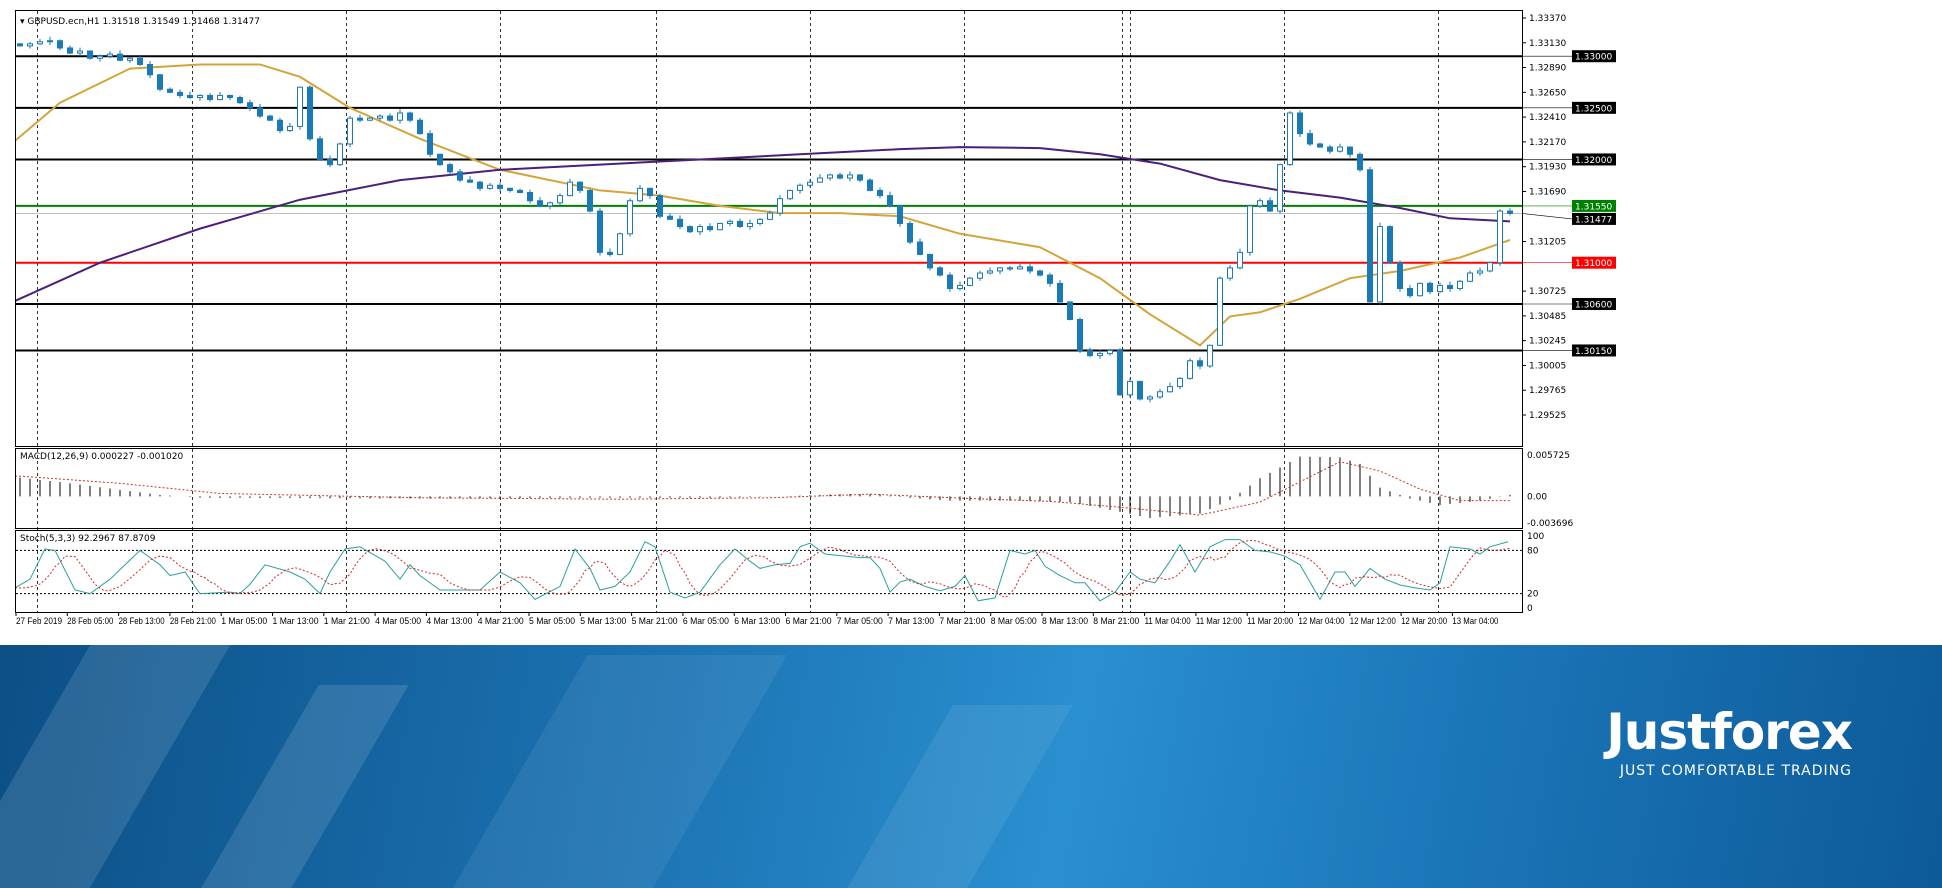 This screenshot has height=888, width=1942. Describe the element at coordinates (1547, 416) in the screenshot. I see `price-tick-label: 1.29525` at that location.